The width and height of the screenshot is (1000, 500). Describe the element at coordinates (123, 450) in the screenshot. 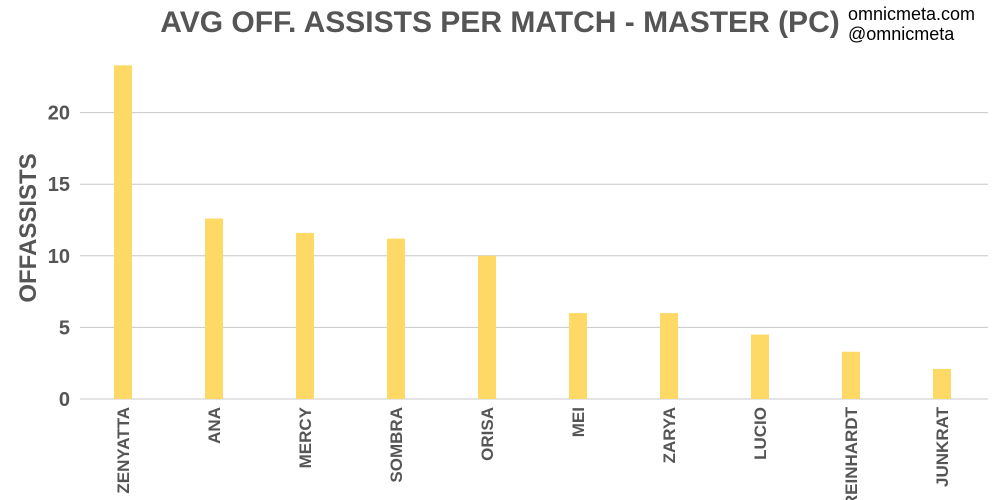

I see `category-label-zenyatta: ZENYATTA` at that location.